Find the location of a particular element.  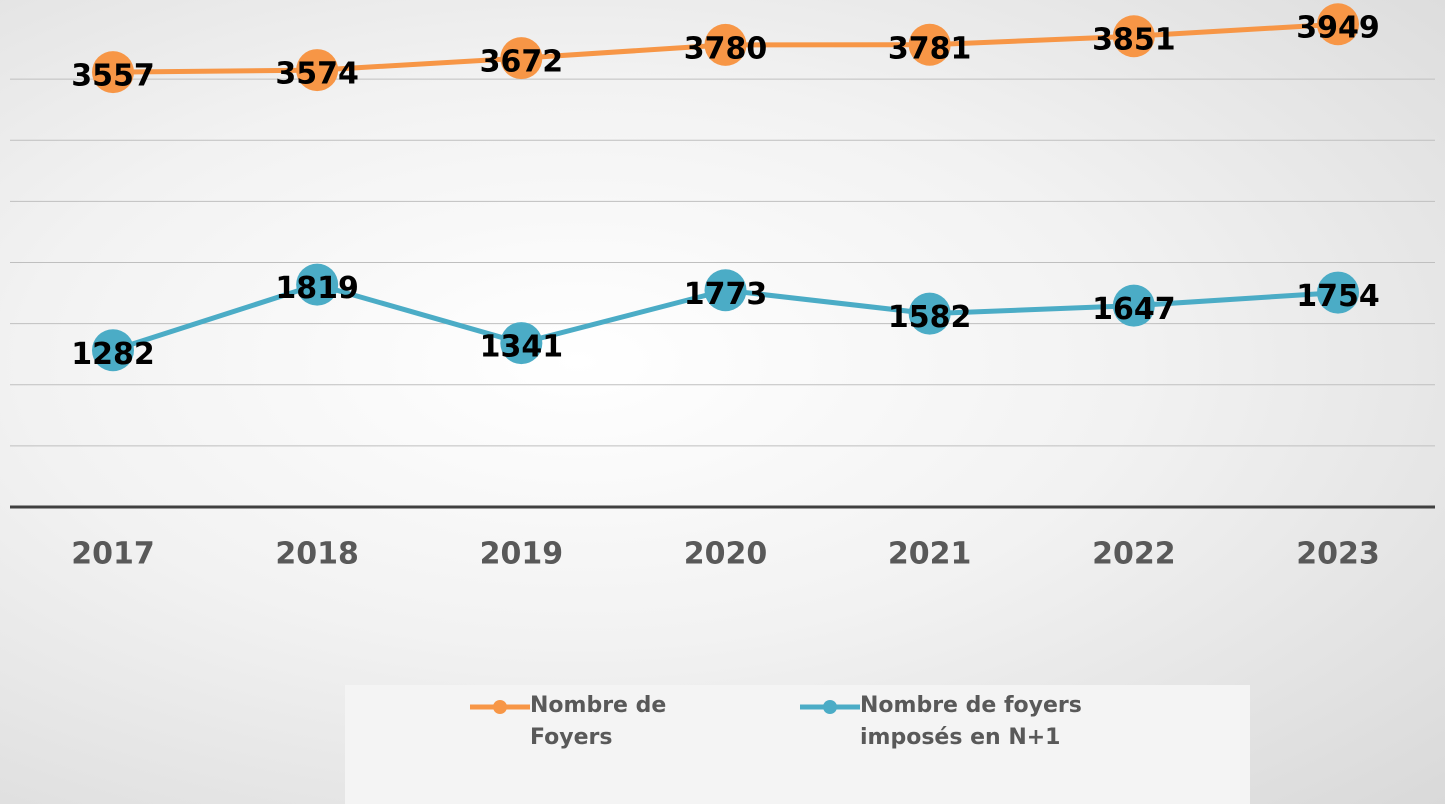

data-label: 1819 is located at coordinates (317, 288).